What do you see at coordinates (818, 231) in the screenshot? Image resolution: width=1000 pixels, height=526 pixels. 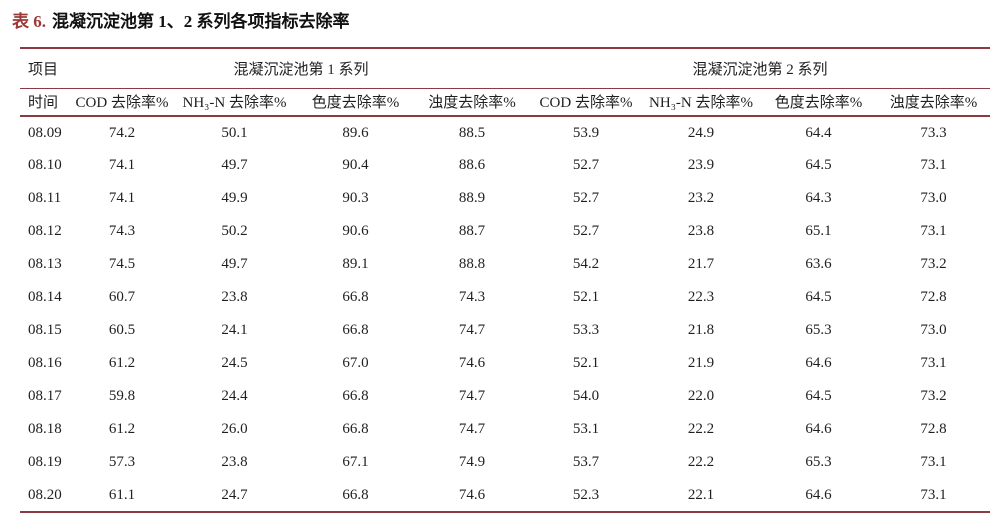 I see `value-cell: 65.1` at bounding box center [818, 231].